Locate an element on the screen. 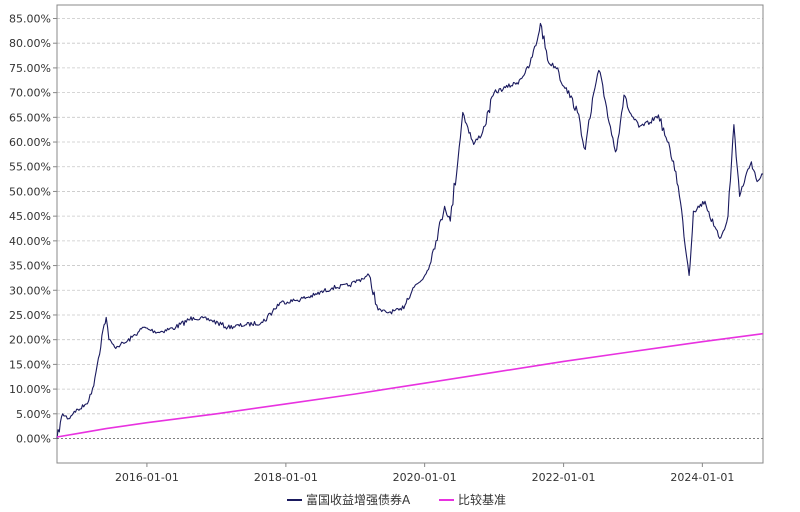 Image resolution: width=800 pixels, height=512 pixels. x-tick-label: 2020-01-01 is located at coordinates (425, 477).